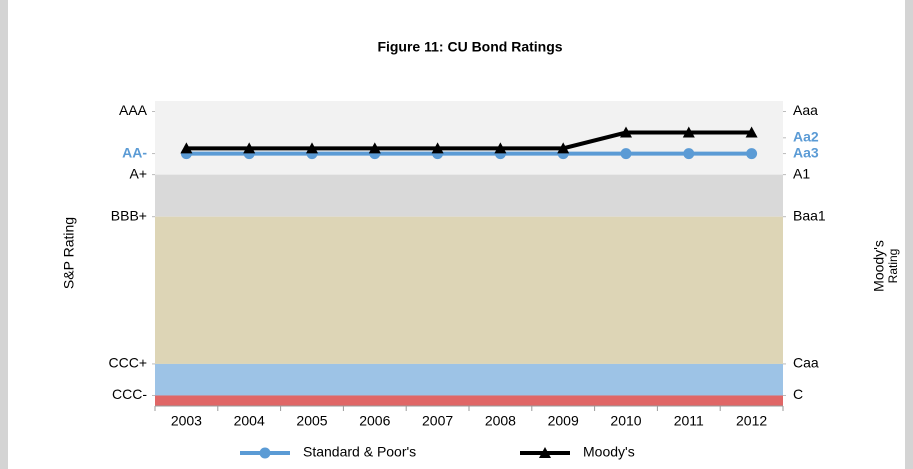 The height and width of the screenshot is (469, 913). I want to click on legend-label: Moody's, so click(609, 452).